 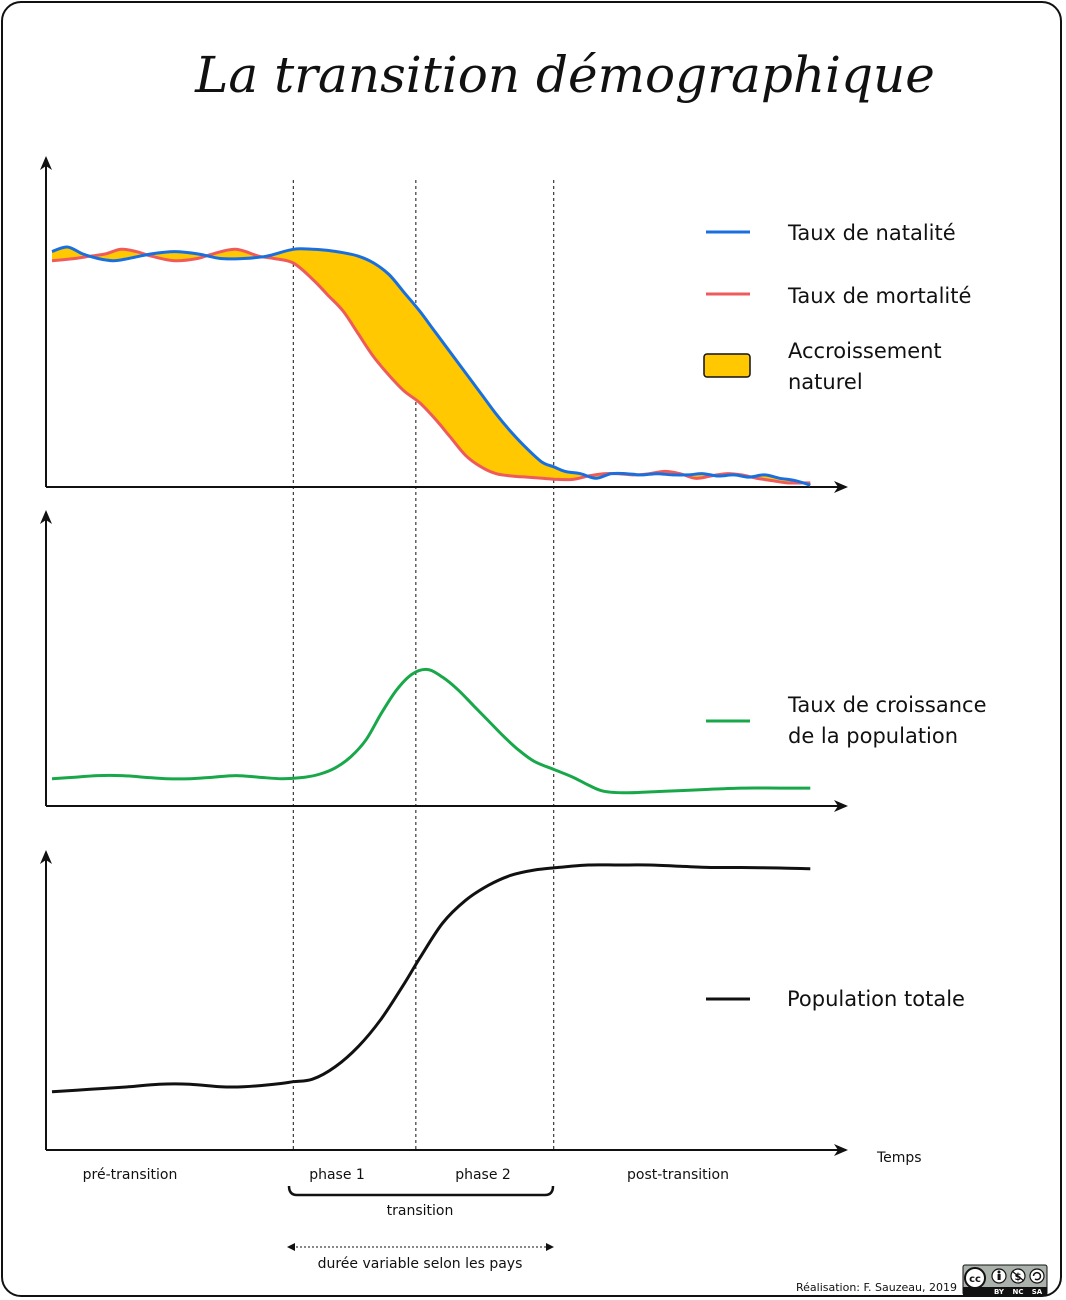 What do you see at coordinates (879, 296) in the screenshot?
I see `death-legend-label: Taux de mortalité` at bounding box center [879, 296].